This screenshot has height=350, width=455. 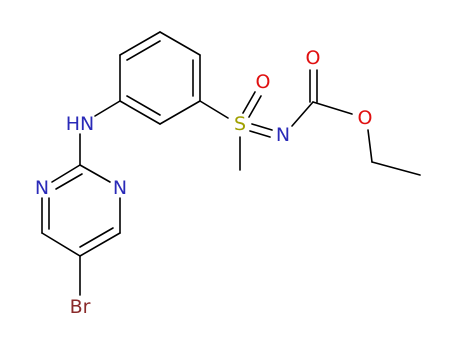 I want to click on atom-label: HN, so click(x=80, y=124).